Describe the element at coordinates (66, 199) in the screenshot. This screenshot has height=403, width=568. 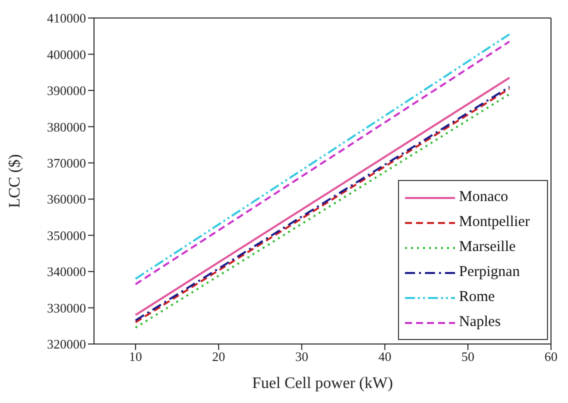
I see `y-tick-label: 360000` at that location.